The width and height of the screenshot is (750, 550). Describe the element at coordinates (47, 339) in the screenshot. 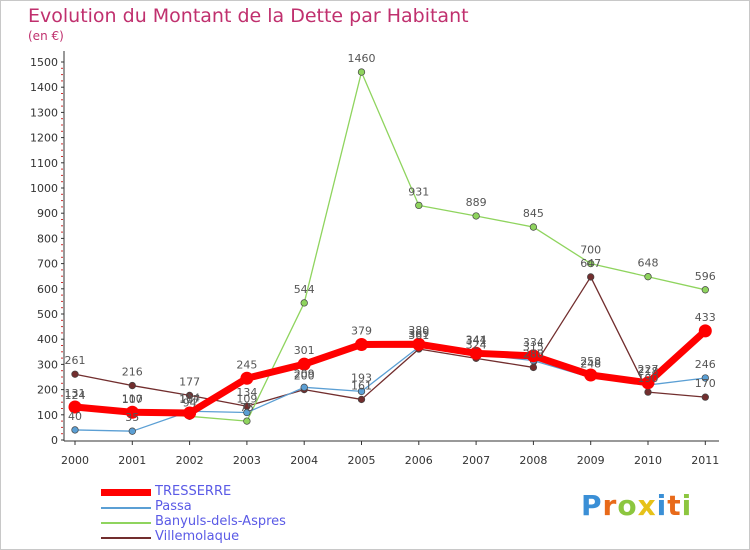

I see `y-tick-label: 400` at that location.